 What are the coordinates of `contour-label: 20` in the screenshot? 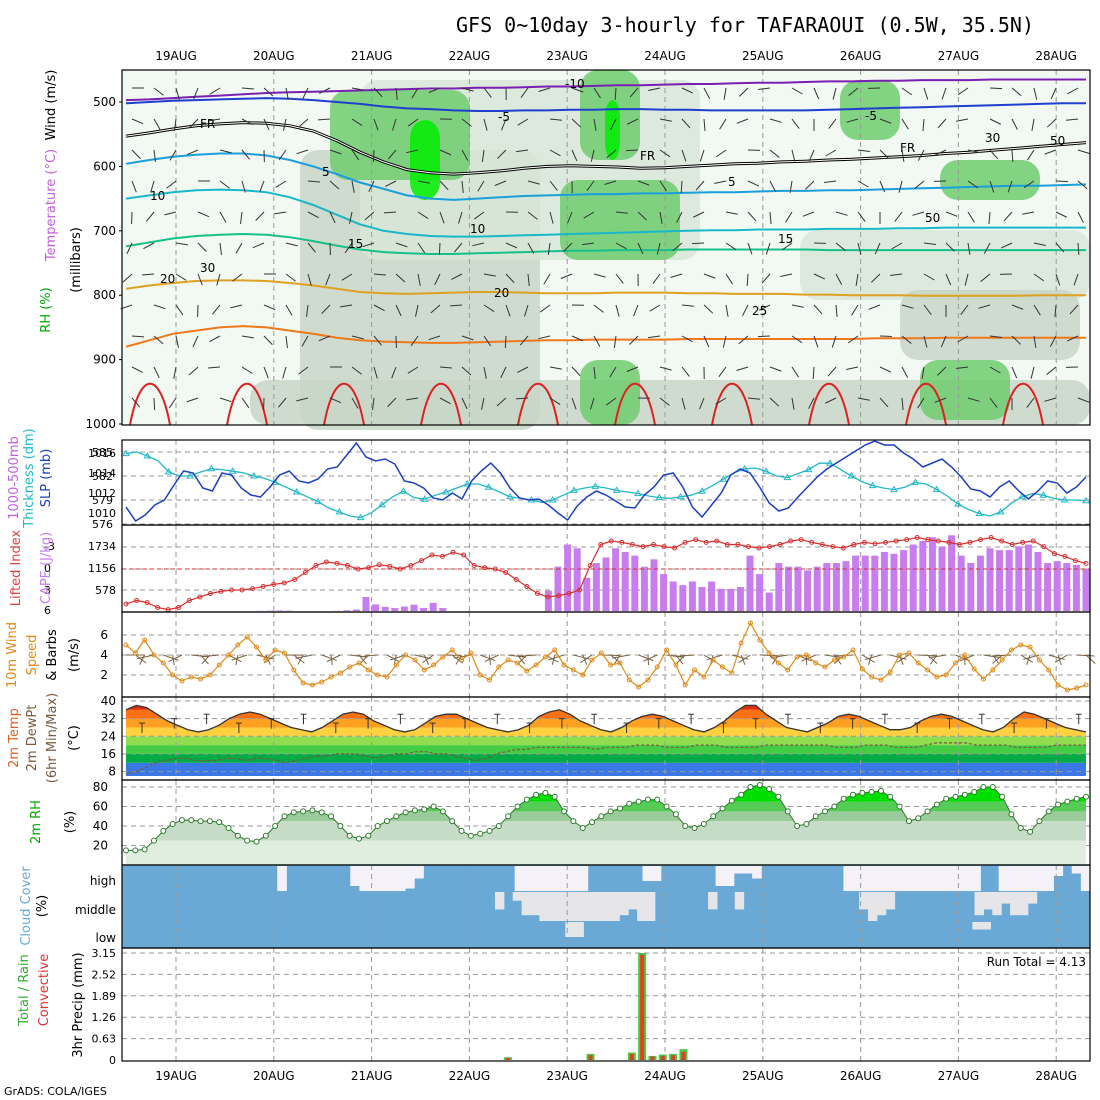 It's located at (501, 293).